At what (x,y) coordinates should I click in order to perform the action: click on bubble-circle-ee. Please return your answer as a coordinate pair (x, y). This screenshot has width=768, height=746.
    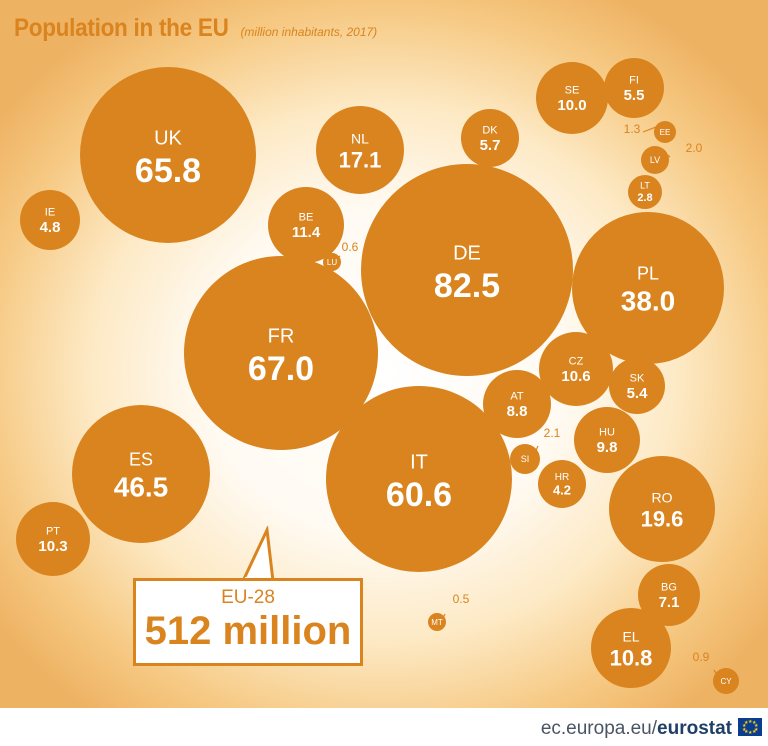
    Looking at the image, I should click on (665, 132).